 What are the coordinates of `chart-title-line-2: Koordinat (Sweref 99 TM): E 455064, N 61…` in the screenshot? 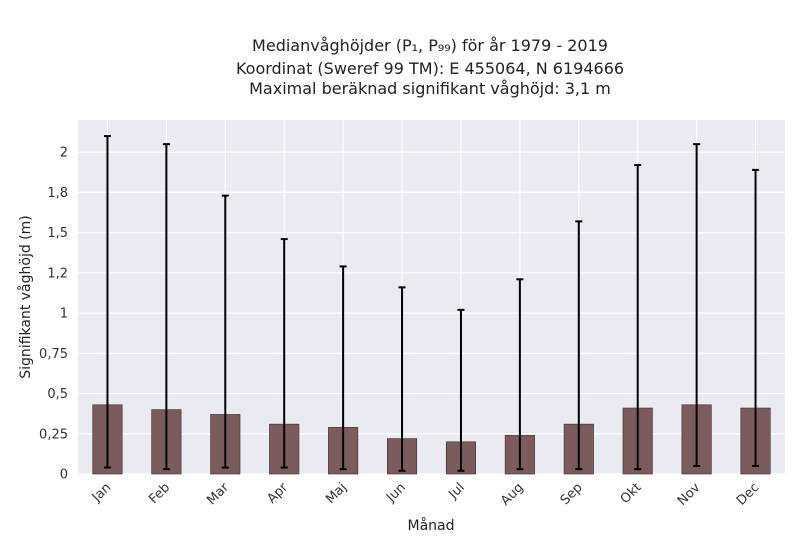 It's located at (430, 68).